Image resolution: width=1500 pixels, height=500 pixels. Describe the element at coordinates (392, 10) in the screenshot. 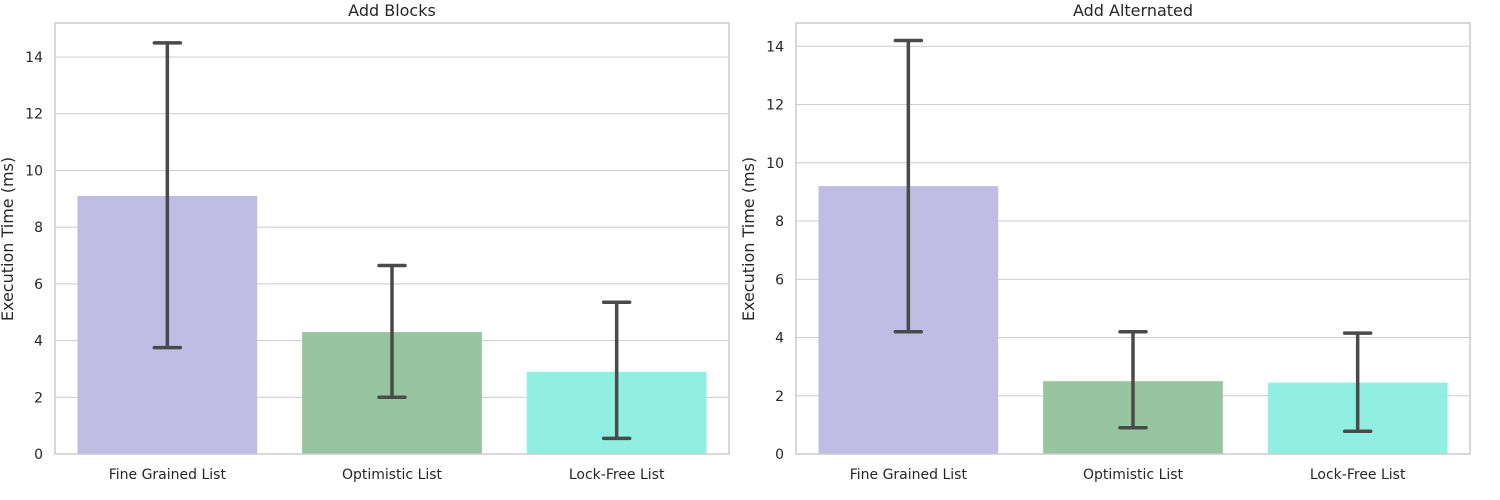

I see `chart-title: Add Blocks` at that location.